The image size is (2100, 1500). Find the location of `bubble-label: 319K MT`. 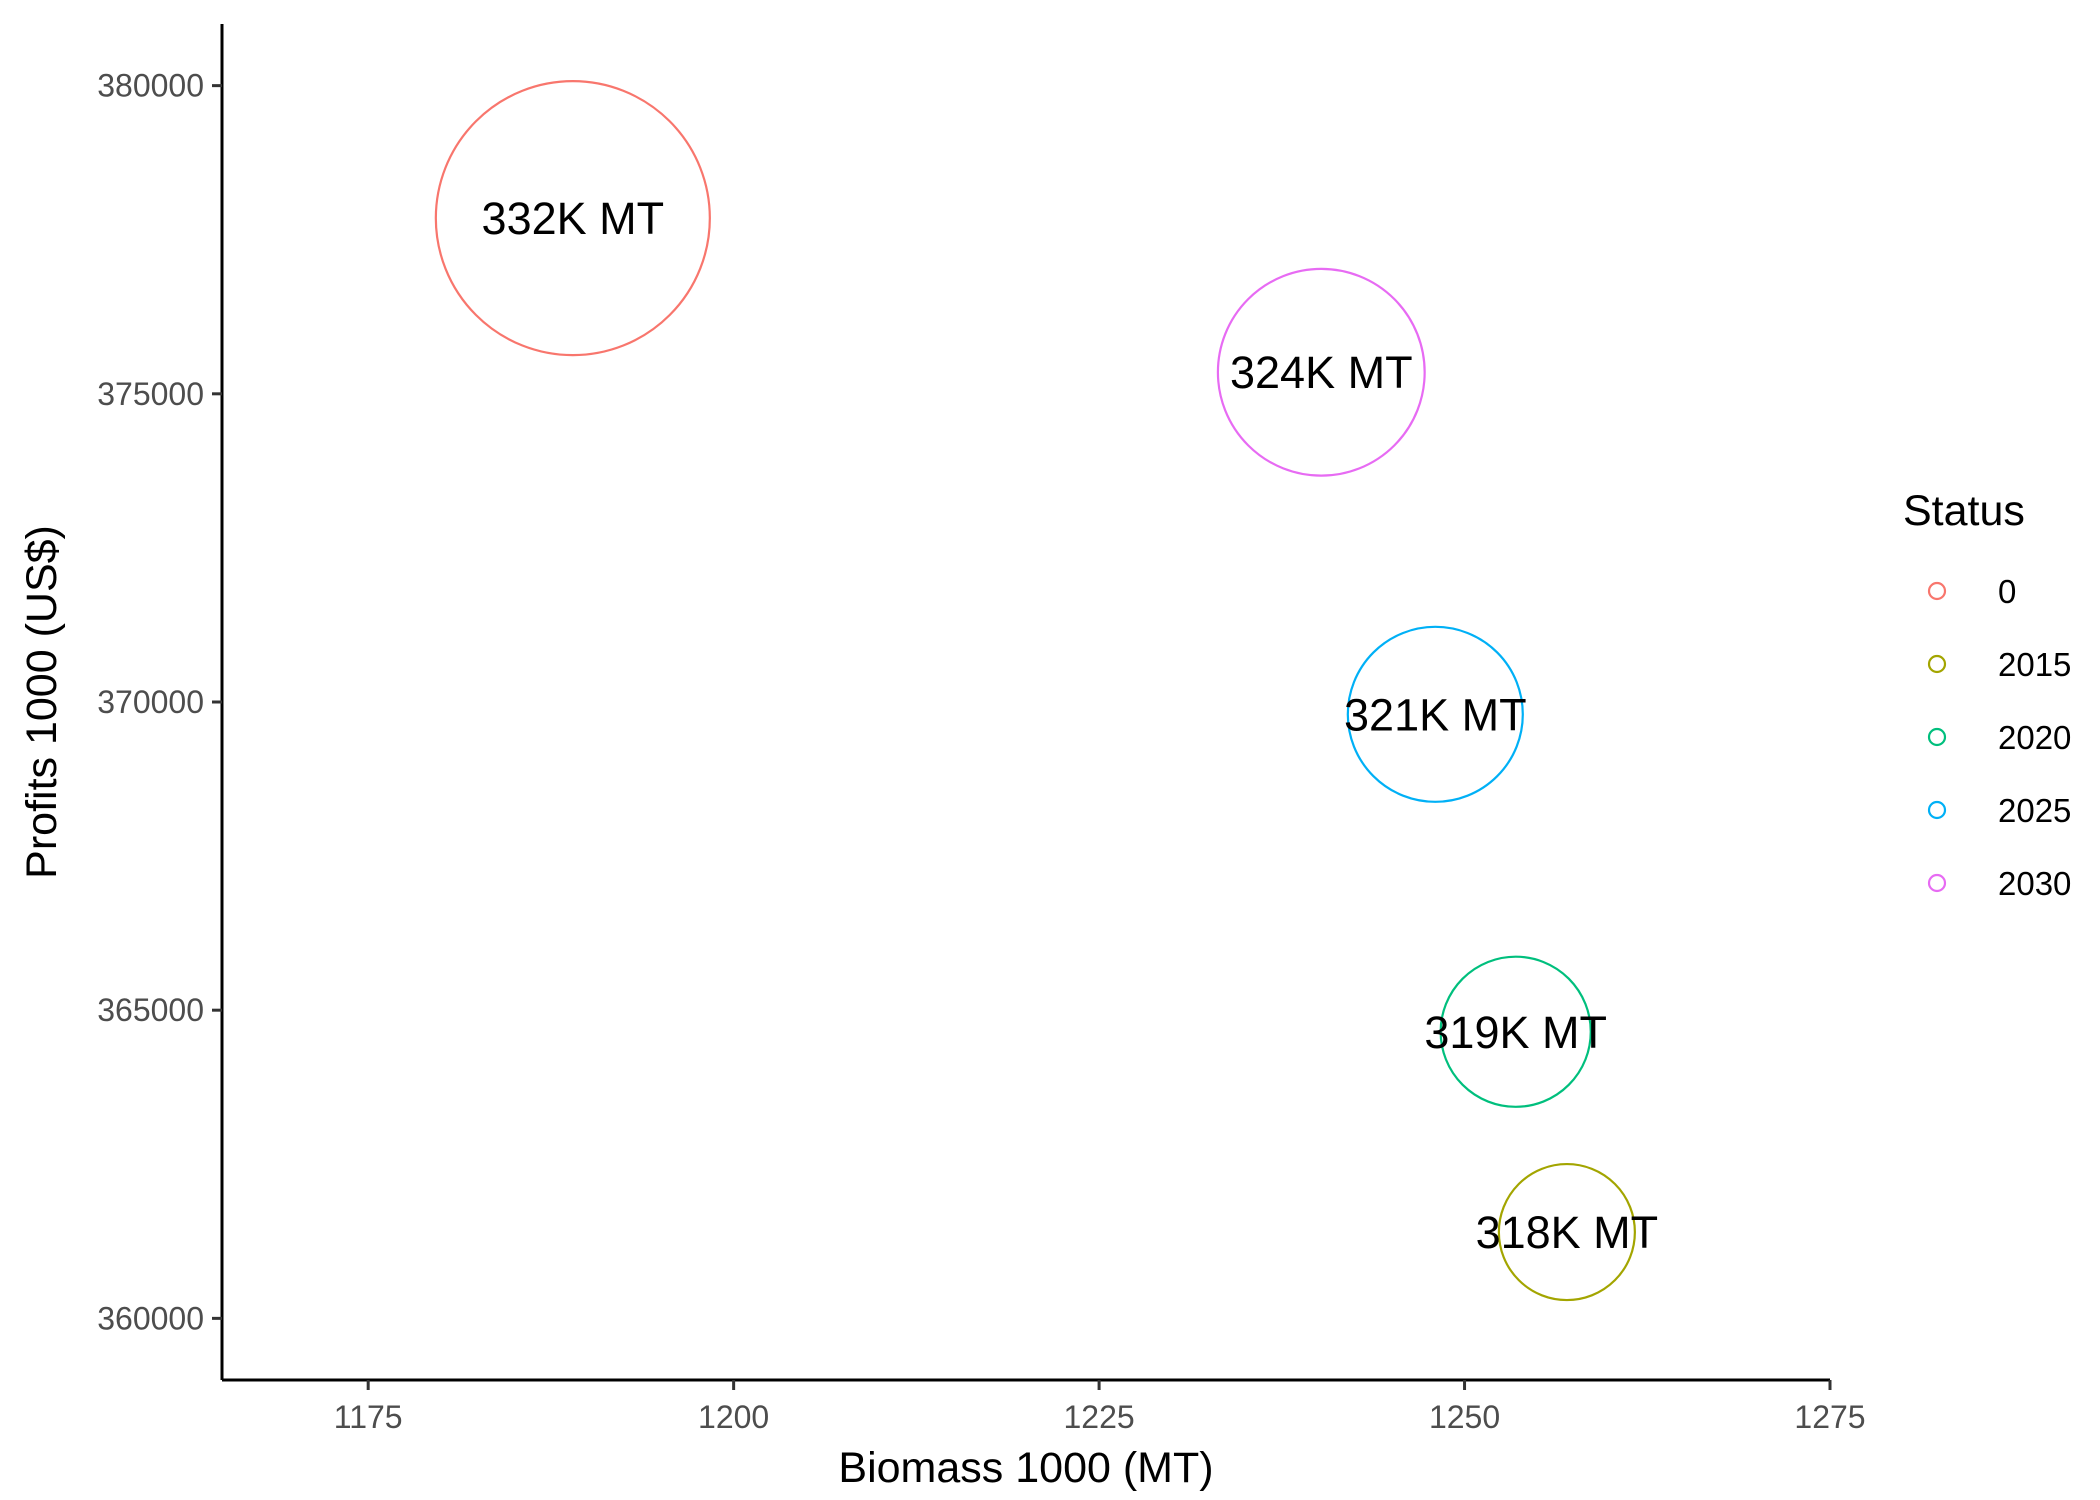

bubble-label: 319K MT is located at coordinates (1515, 1032).